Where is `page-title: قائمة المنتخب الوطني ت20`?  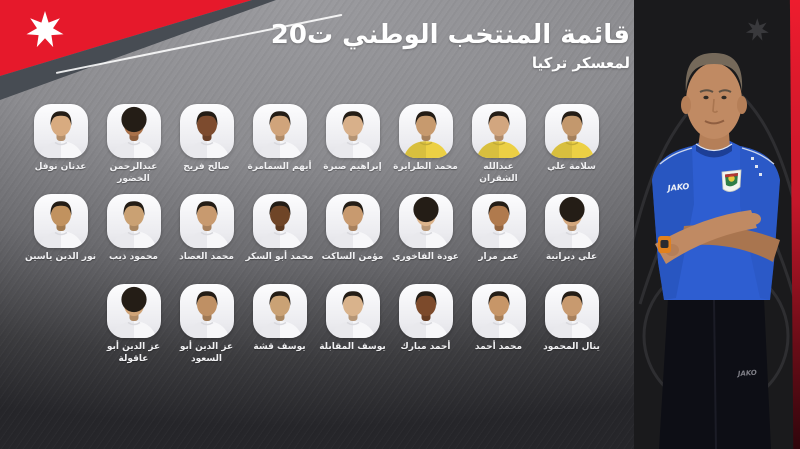 page-title: قائمة المنتخب الوطني ت20 is located at coordinates (450, 35).